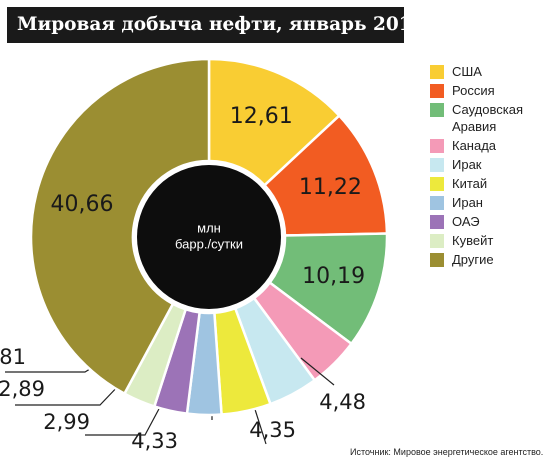  Describe the element at coordinates (81, 204) in the screenshot. I see `data-label-other: 40,66` at that location.